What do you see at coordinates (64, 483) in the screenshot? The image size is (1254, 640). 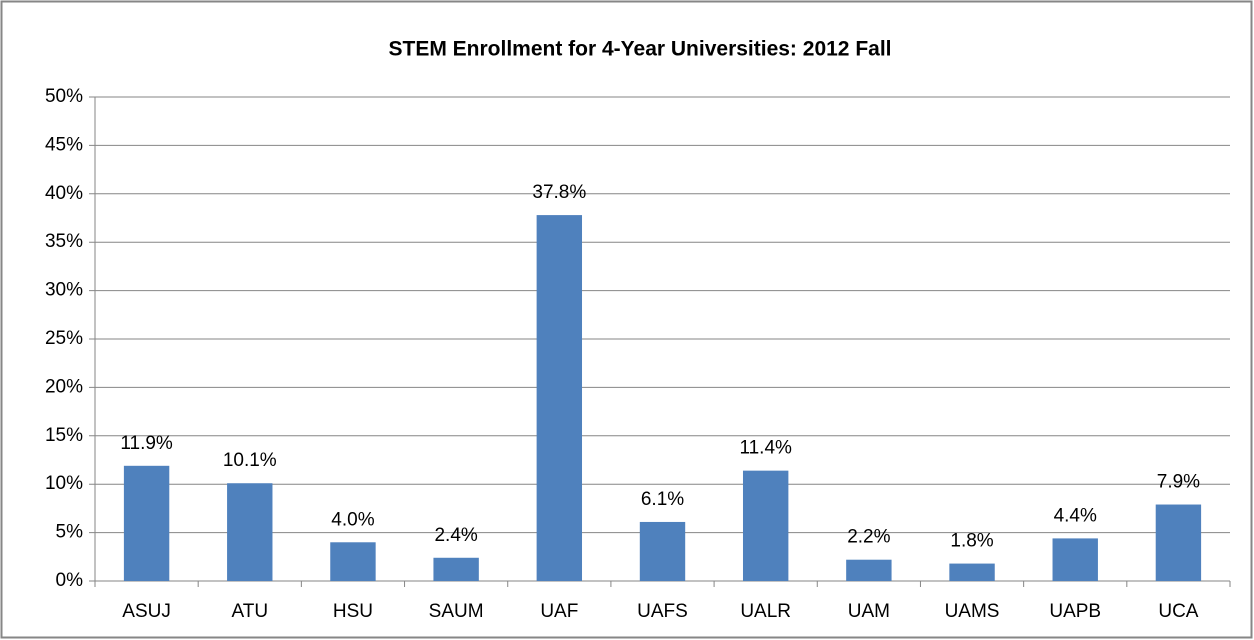 I see `y-tick-label: 10%` at bounding box center [64, 483].